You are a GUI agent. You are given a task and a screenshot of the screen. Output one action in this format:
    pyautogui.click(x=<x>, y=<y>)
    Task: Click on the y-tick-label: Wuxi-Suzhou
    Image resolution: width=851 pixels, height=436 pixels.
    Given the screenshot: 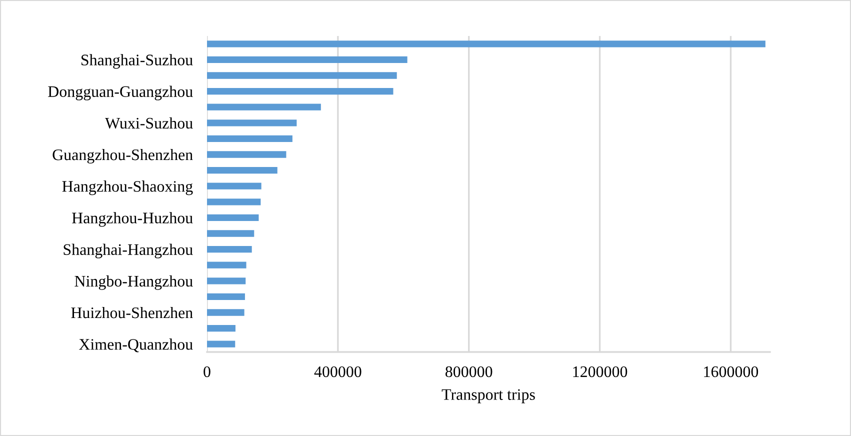 What is the action you would take?
    pyautogui.click(x=149, y=123)
    